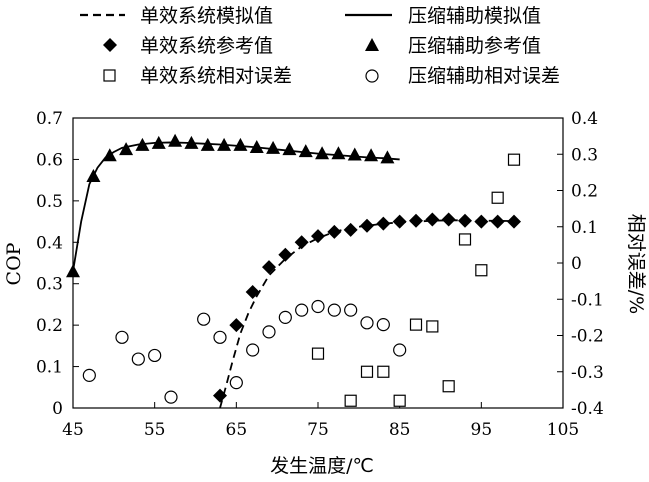 Image resolution: width=649 pixels, height=482 pixels. What do you see at coordinates (206, 46) in the screenshot?
I see `legend-label-single-effect-ref: 单效系统参考值` at bounding box center [206, 46].